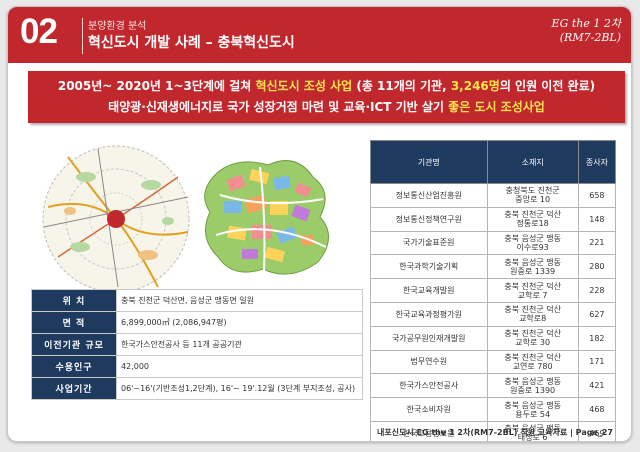 This screenshot has width=640, height=452. I want to click on agency-location: 충북 진천군 덕산 교학로 30, so click(532, 338).